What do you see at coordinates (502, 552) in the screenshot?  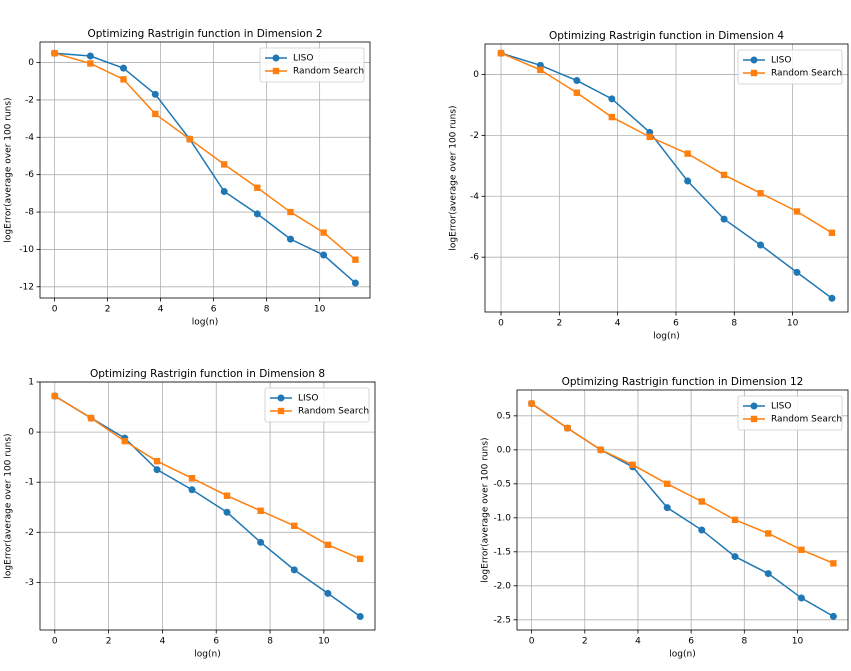 I see `y-tick-label: -1.5` at bounding box center [502, 552].